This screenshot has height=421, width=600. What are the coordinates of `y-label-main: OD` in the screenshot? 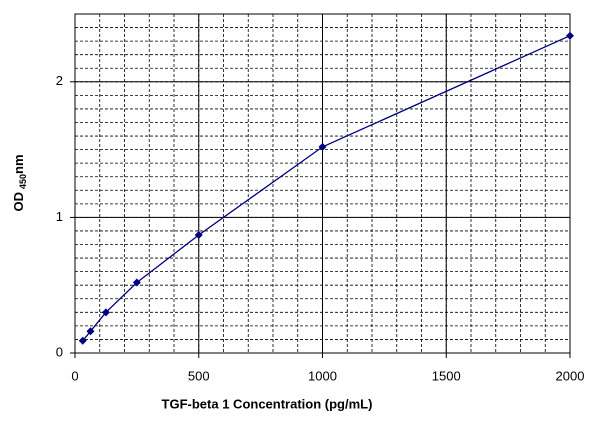 It's located at (18, 202).